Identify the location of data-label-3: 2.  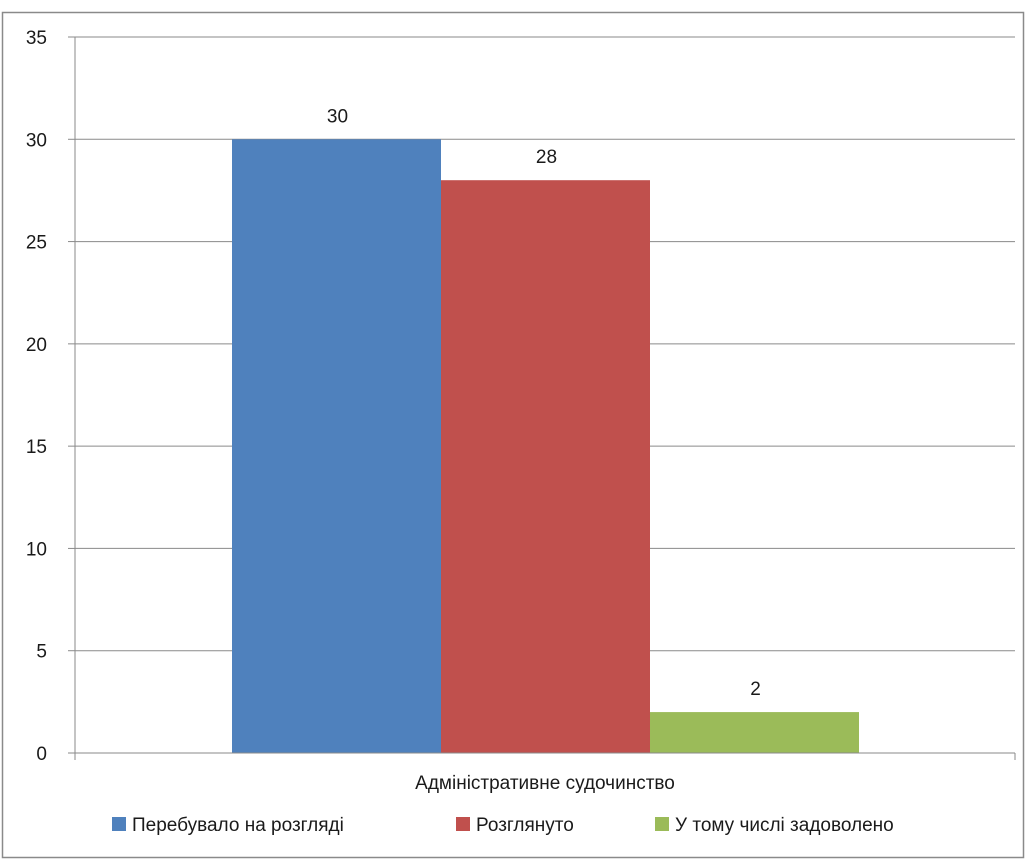
(755, 689).